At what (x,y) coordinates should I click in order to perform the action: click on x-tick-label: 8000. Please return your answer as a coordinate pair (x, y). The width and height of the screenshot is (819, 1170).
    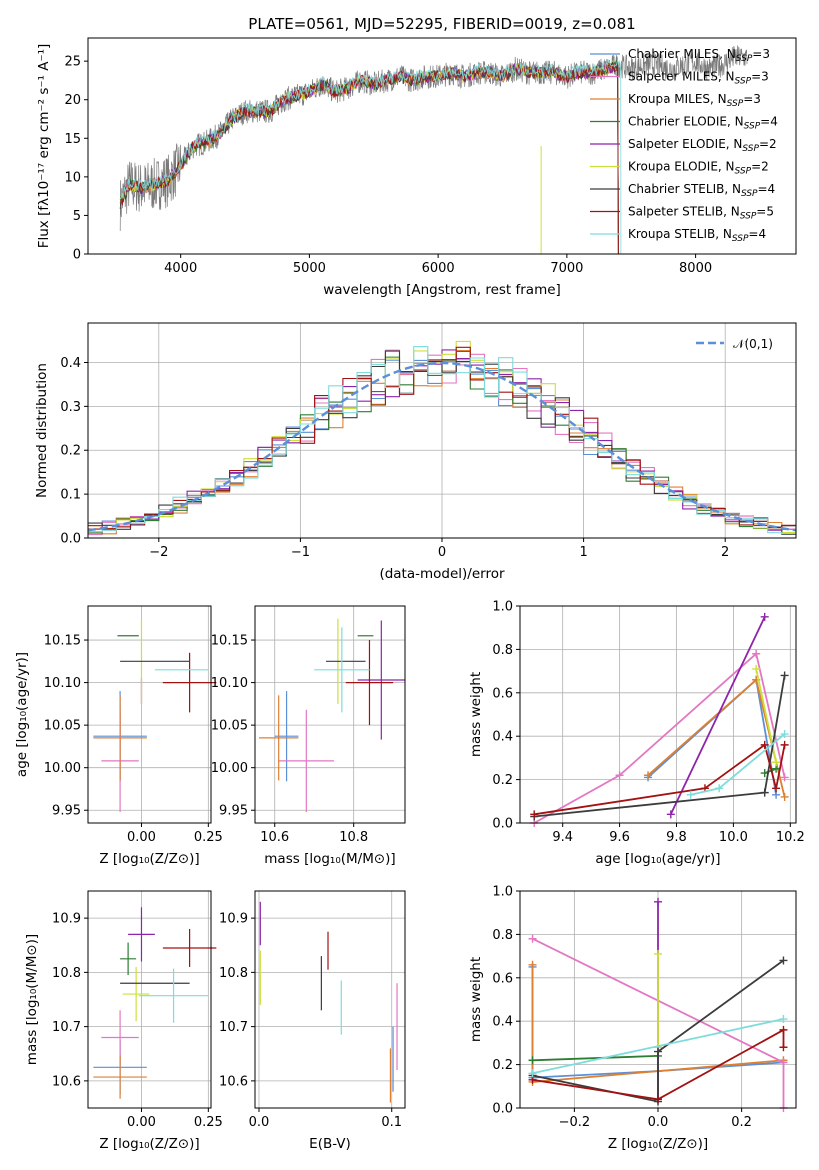
    Looking at the image, I should click on (695, 268).